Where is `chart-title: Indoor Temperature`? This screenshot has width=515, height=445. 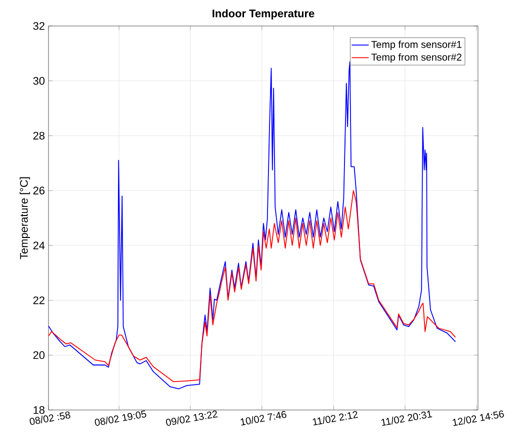 chart-title: Indoor Temperature is located at coordinates (263, 14).